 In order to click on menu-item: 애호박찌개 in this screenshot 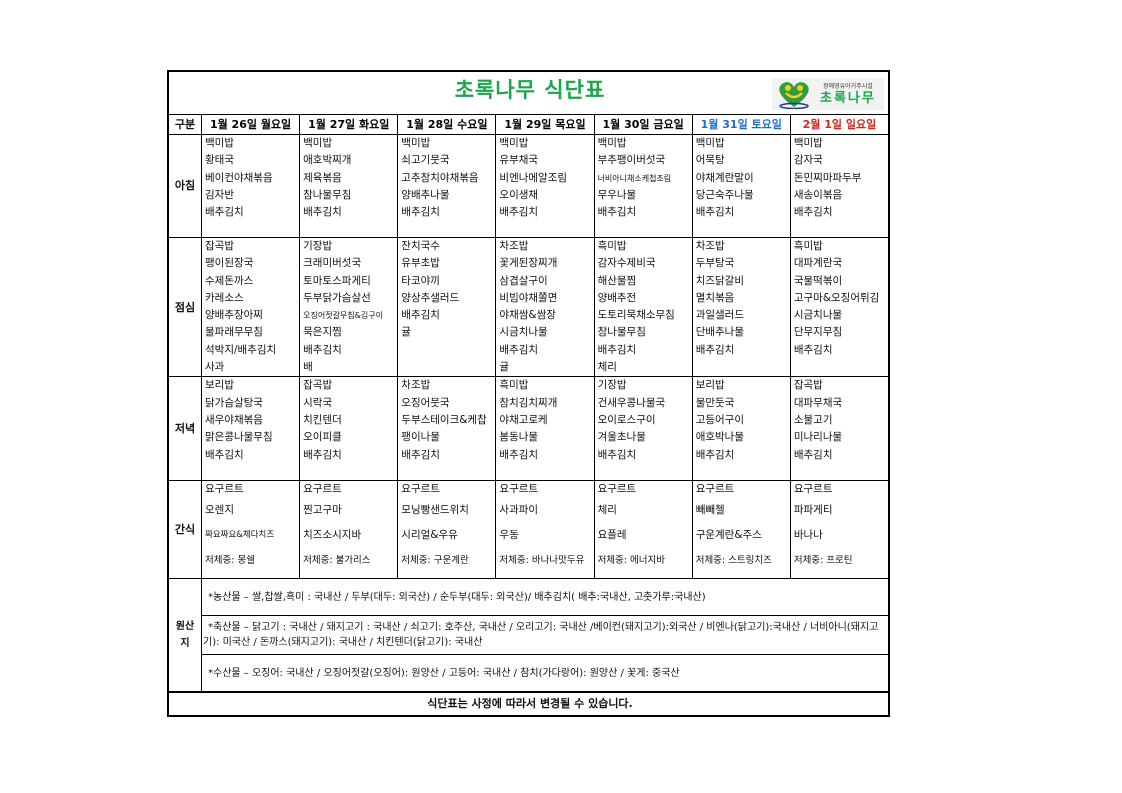, I will do `click(327, 160)`.